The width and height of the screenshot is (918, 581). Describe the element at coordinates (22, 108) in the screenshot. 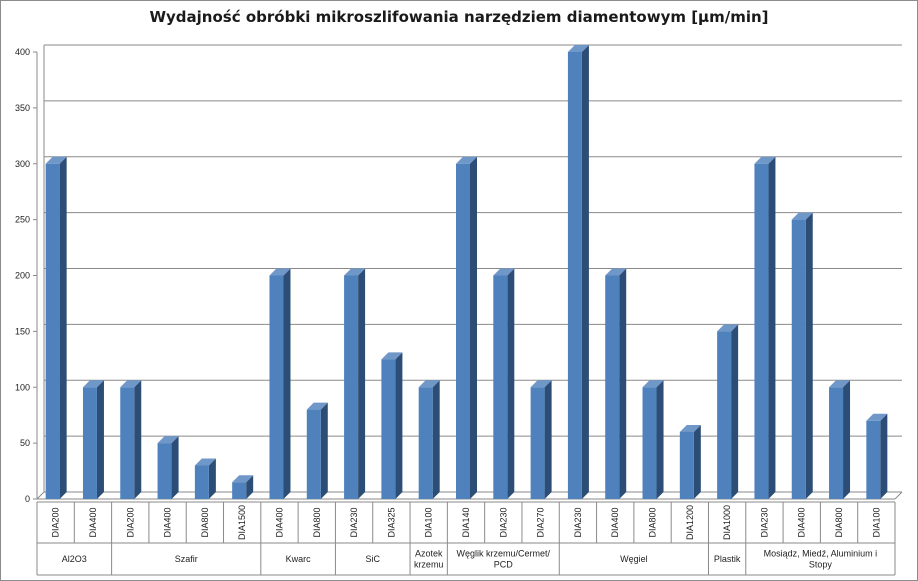

I see `y-tick-label: 350` at that location.